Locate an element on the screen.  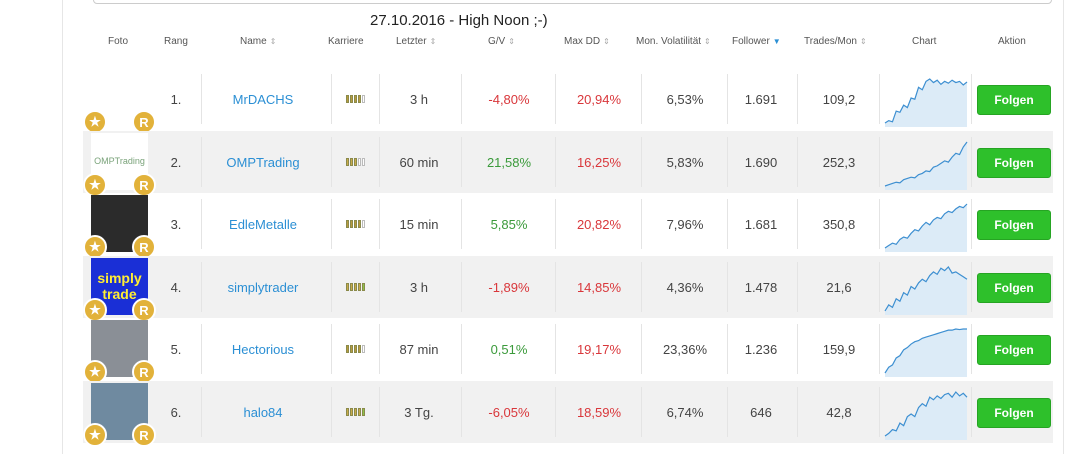
follower-count: 1.478 is located at coordinates (761, 287).